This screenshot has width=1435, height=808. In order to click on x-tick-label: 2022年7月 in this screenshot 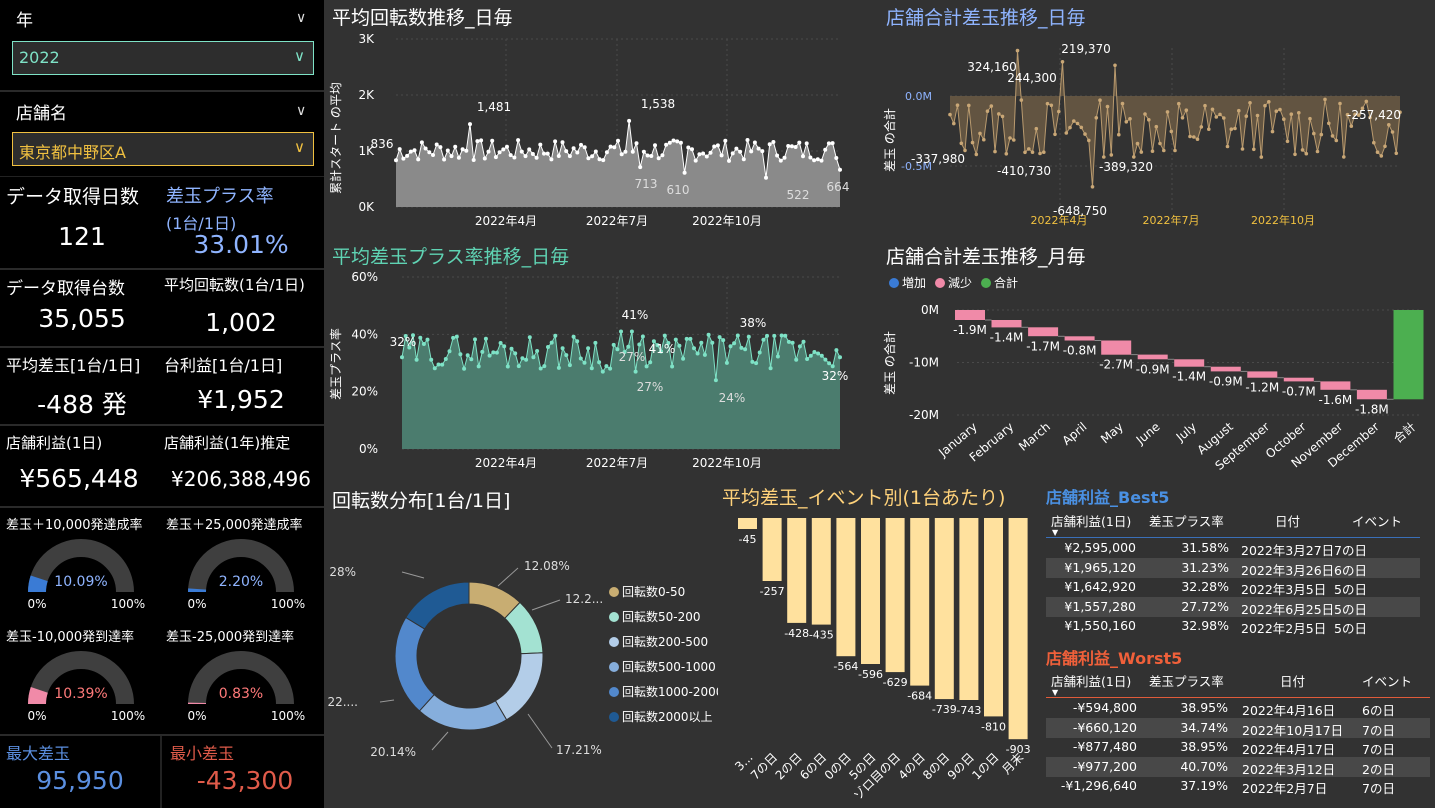, I will do `click(617, 221)`.